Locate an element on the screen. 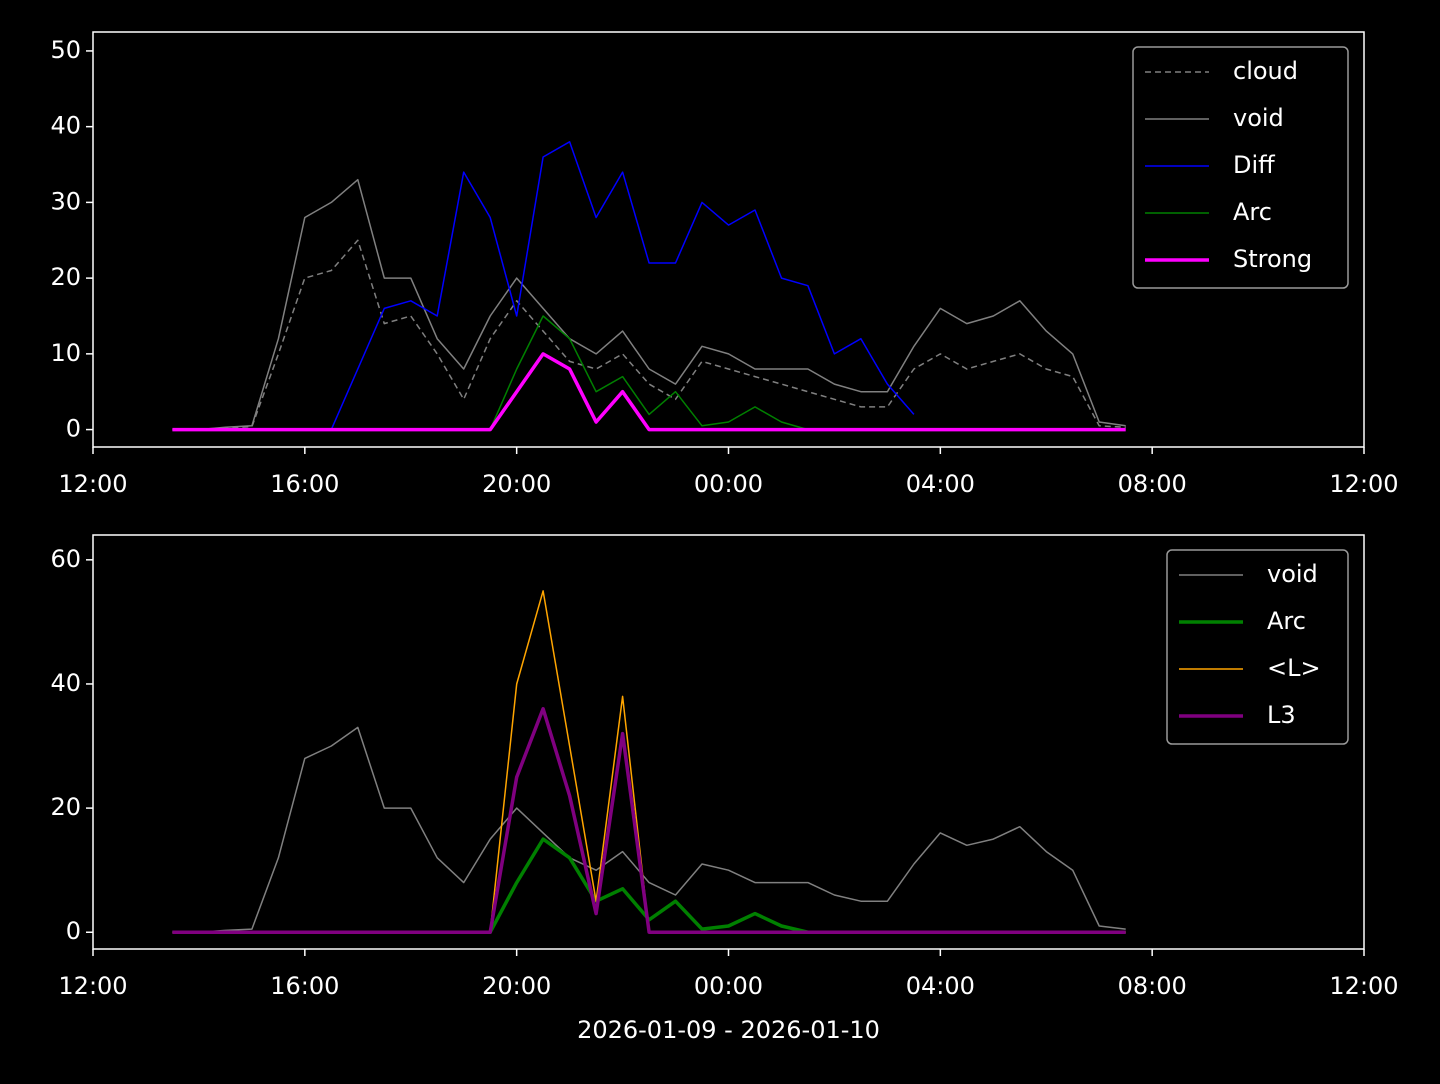  y-tick-label: 60 is located at coordinates (65, 559).